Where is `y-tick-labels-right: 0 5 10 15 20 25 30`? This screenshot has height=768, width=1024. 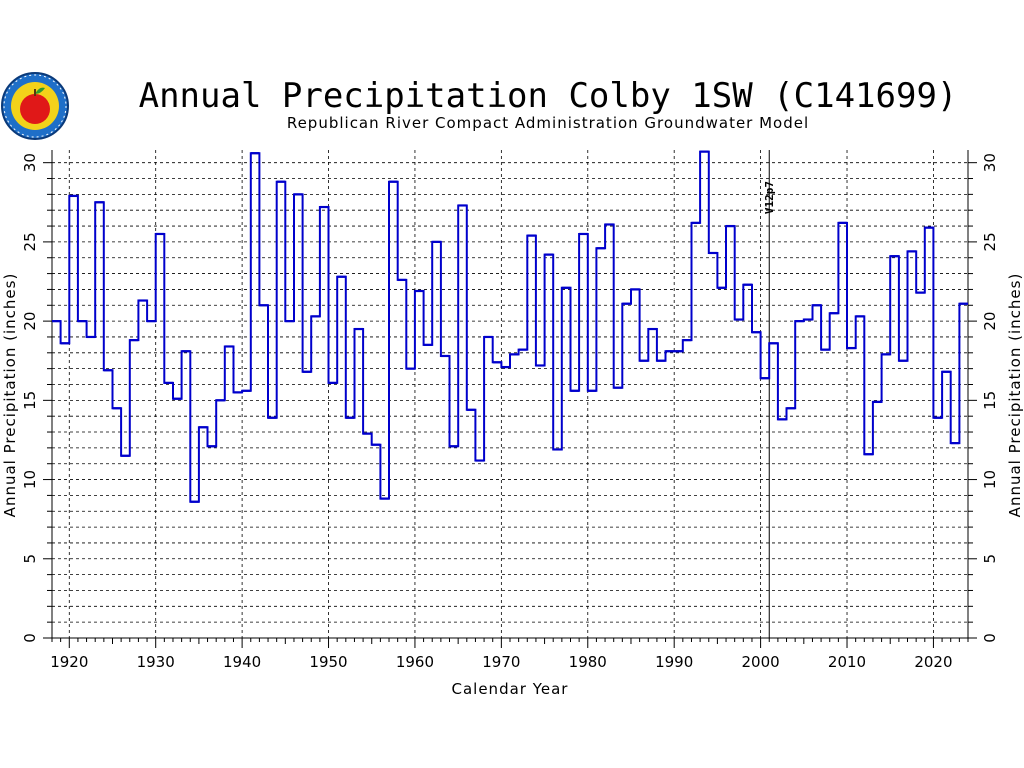 y-tick-labels-right: 0 5 10 15 20 25 30 is located at coordinates (990, 398).